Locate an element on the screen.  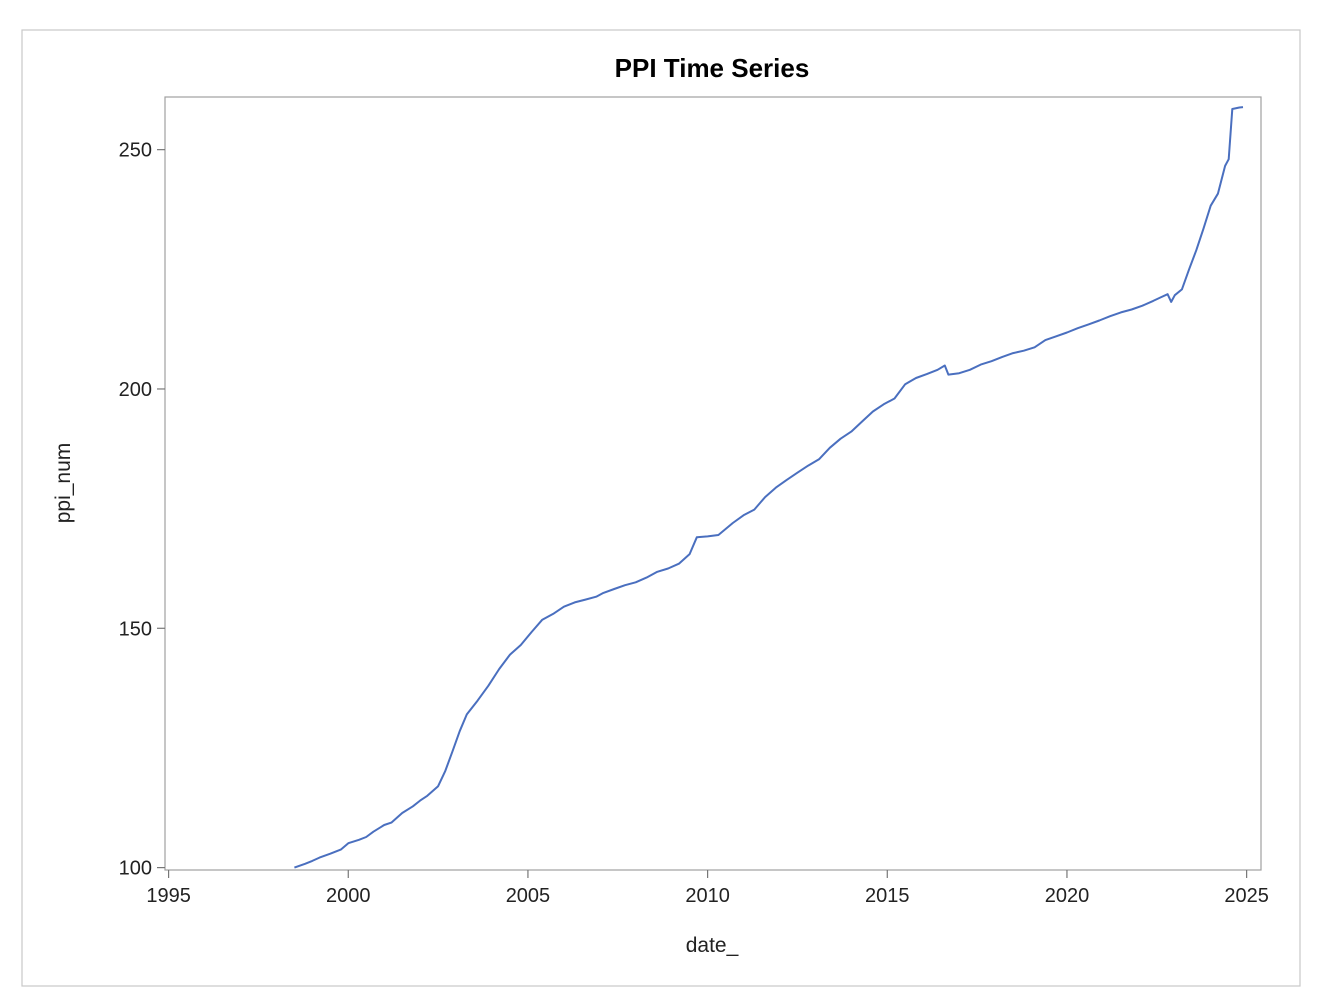
x-axis: 1995 2000 2005 2010 2015 2020 2025 is located at coordinates (707, 888).